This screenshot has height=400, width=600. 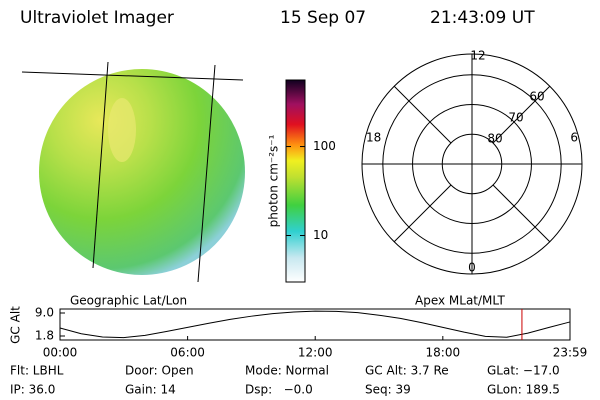 I want to click on colorbar-label: photon cm⁻²s⁻¹, so click(x=274, y=180).